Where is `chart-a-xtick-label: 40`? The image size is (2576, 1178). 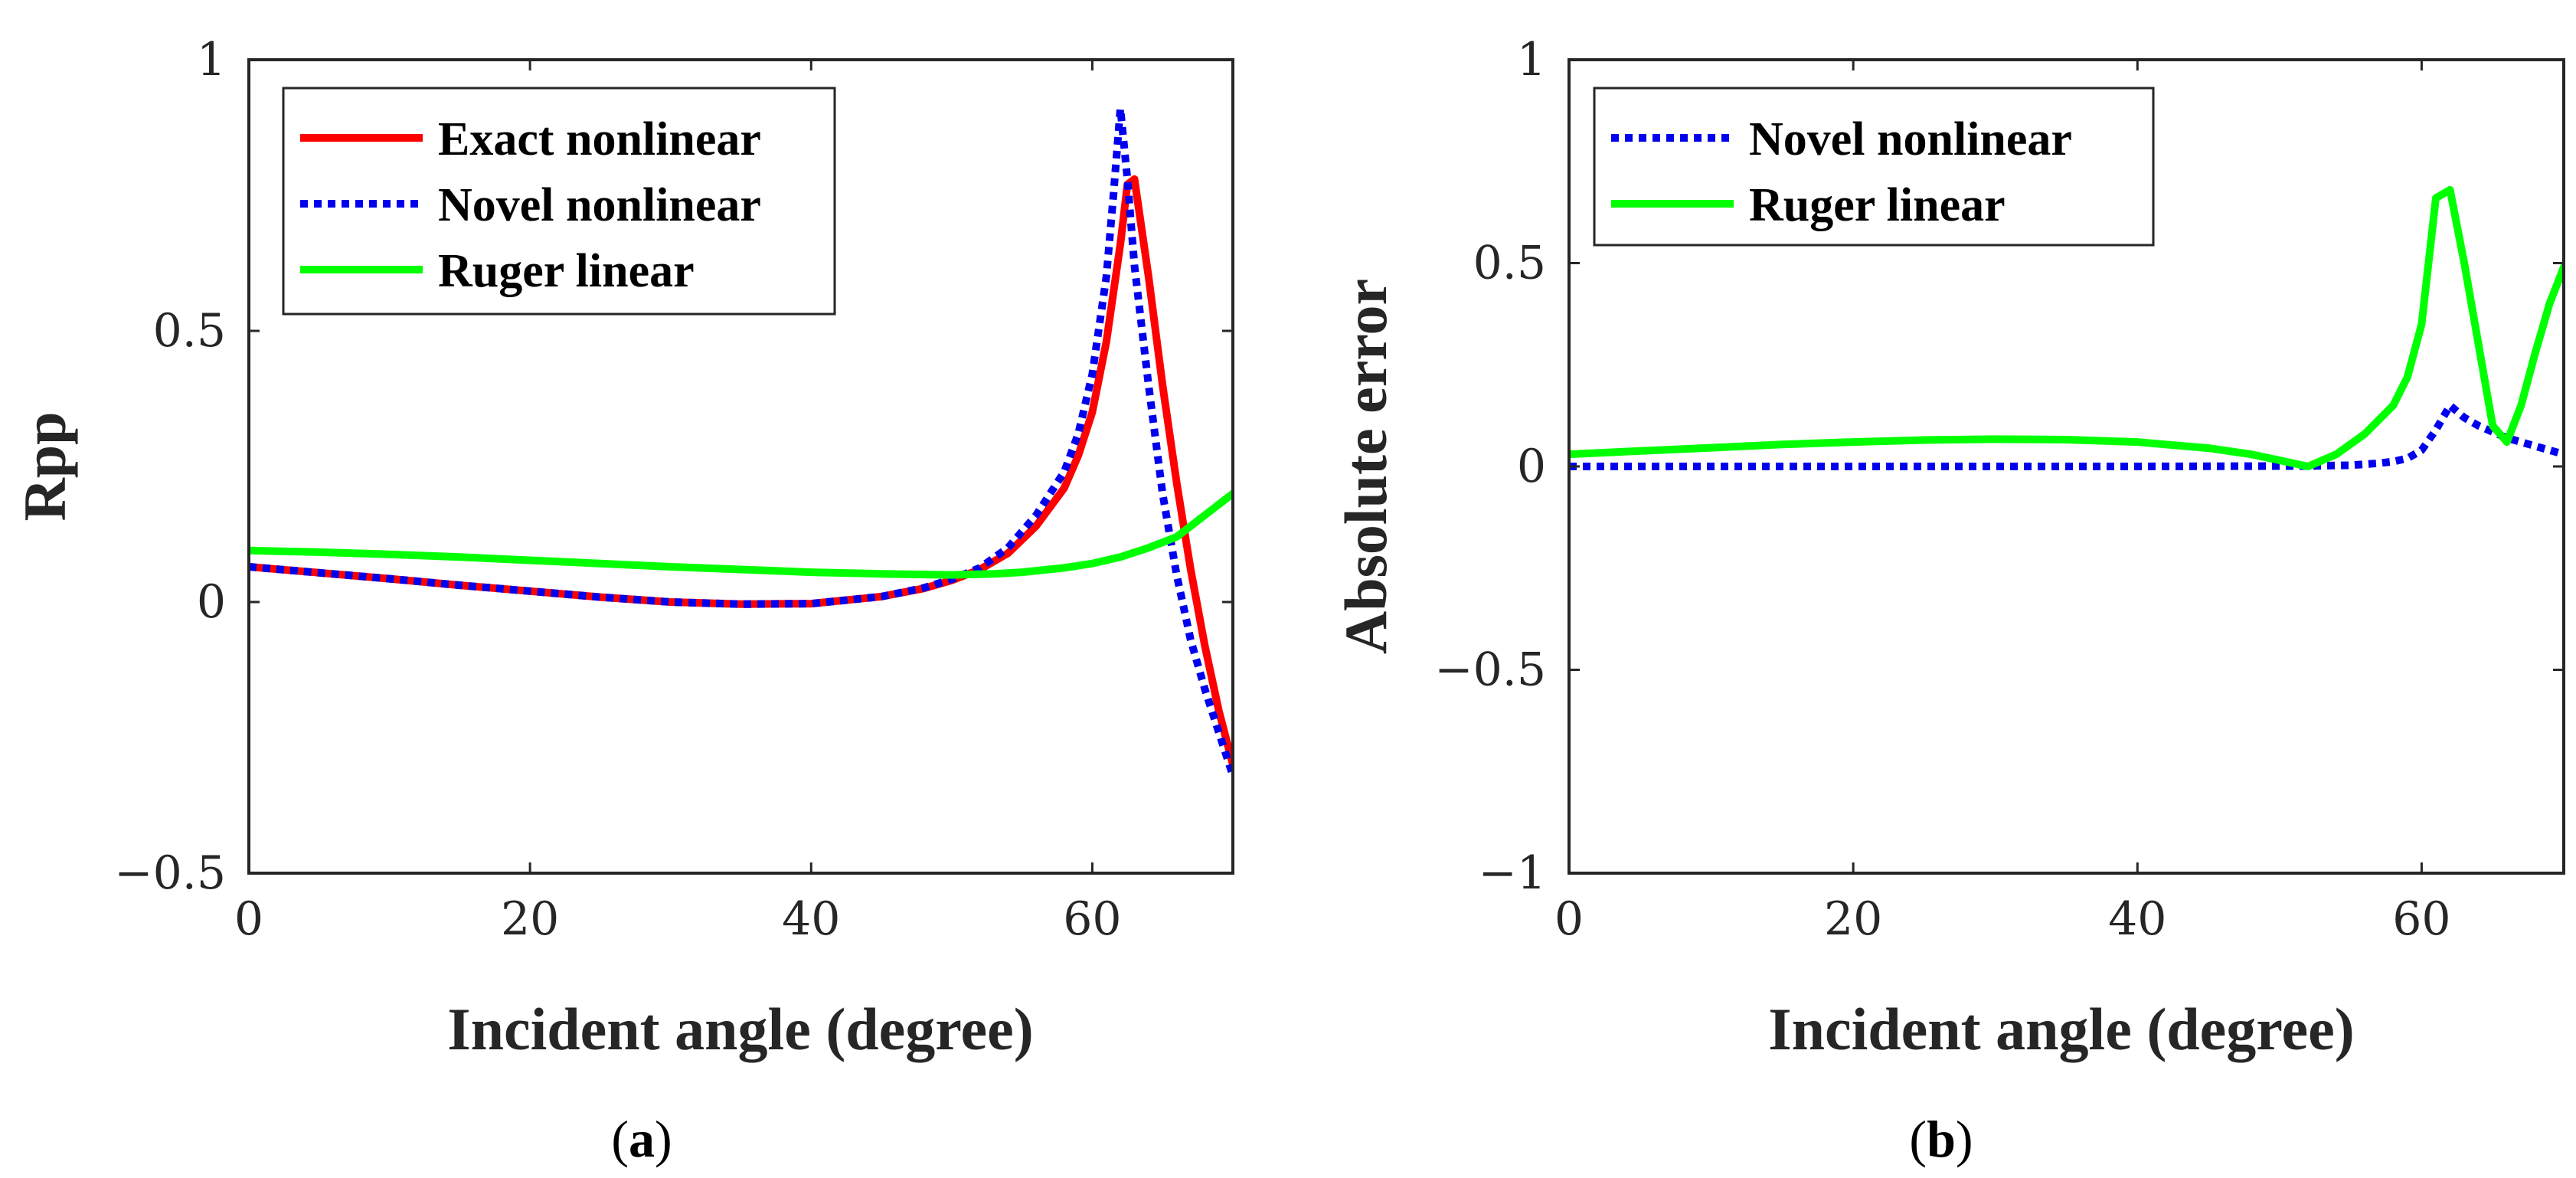
chart-a-xtick-label: 40 is located at coordinates (811, 919).